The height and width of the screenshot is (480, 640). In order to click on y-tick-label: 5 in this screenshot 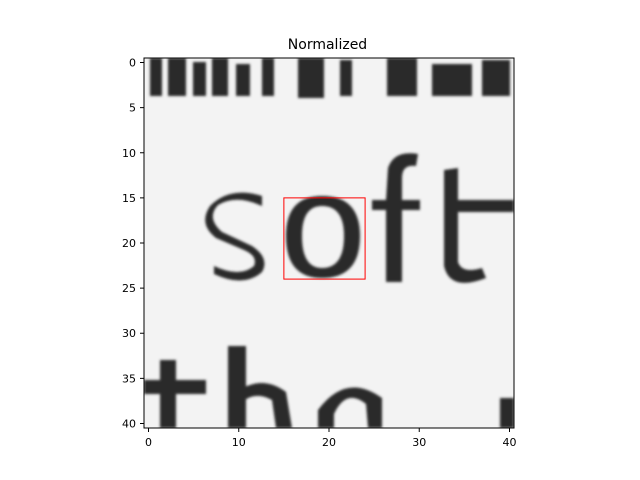, I will do `click(132, 108)`.